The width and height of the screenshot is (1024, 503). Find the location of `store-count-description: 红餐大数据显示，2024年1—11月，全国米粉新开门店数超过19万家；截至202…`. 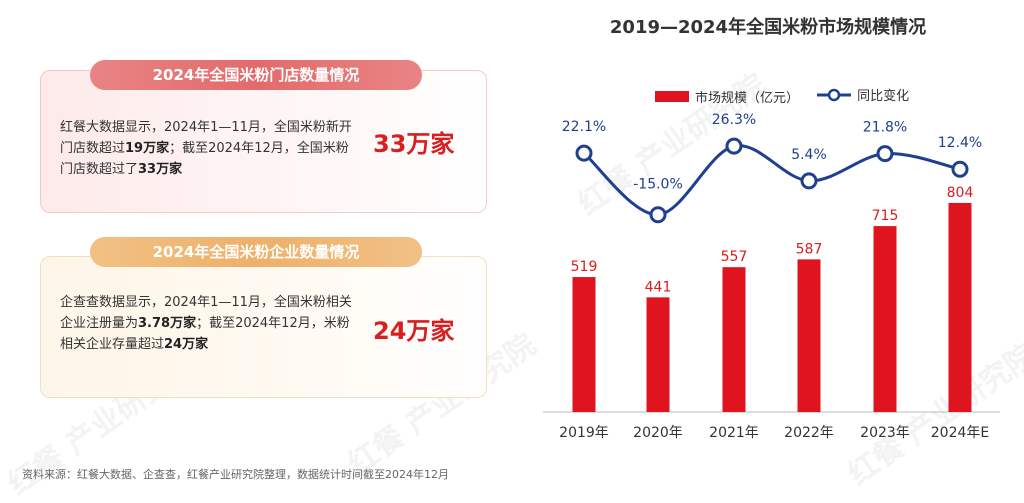

store-count-description: 红餐大数据显示，2024年1—11月，全国米粉新开门店数超过19万家；截至202… is located at coordinates (206, 148).